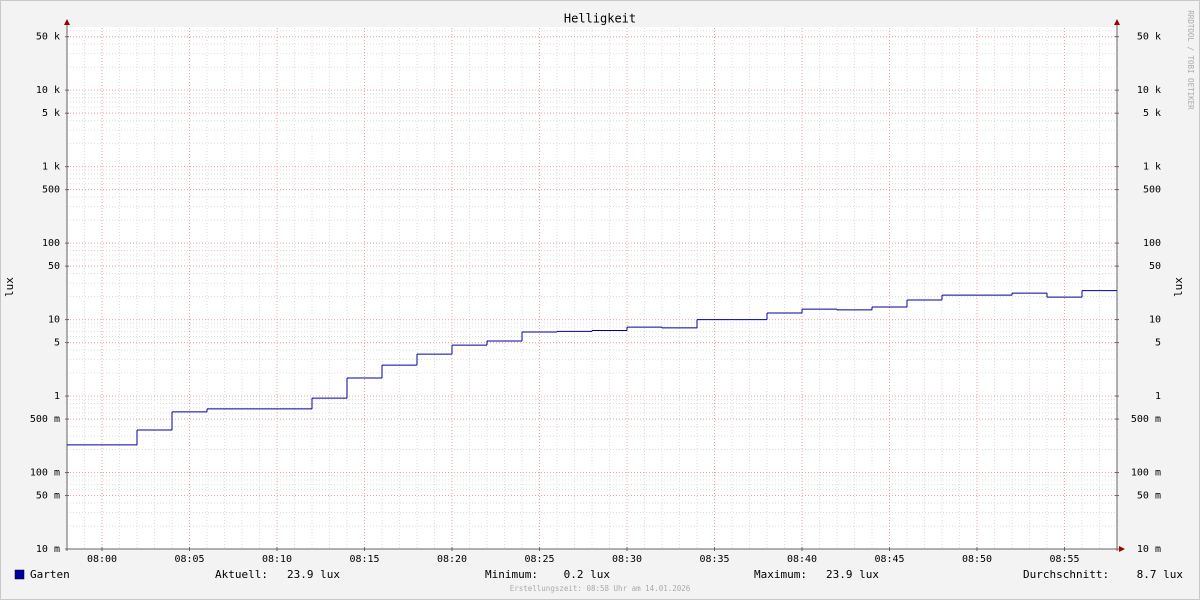 This screenshot has width=1200, height=600. I want to click on y-axis-label: lux, so click(9, 287).